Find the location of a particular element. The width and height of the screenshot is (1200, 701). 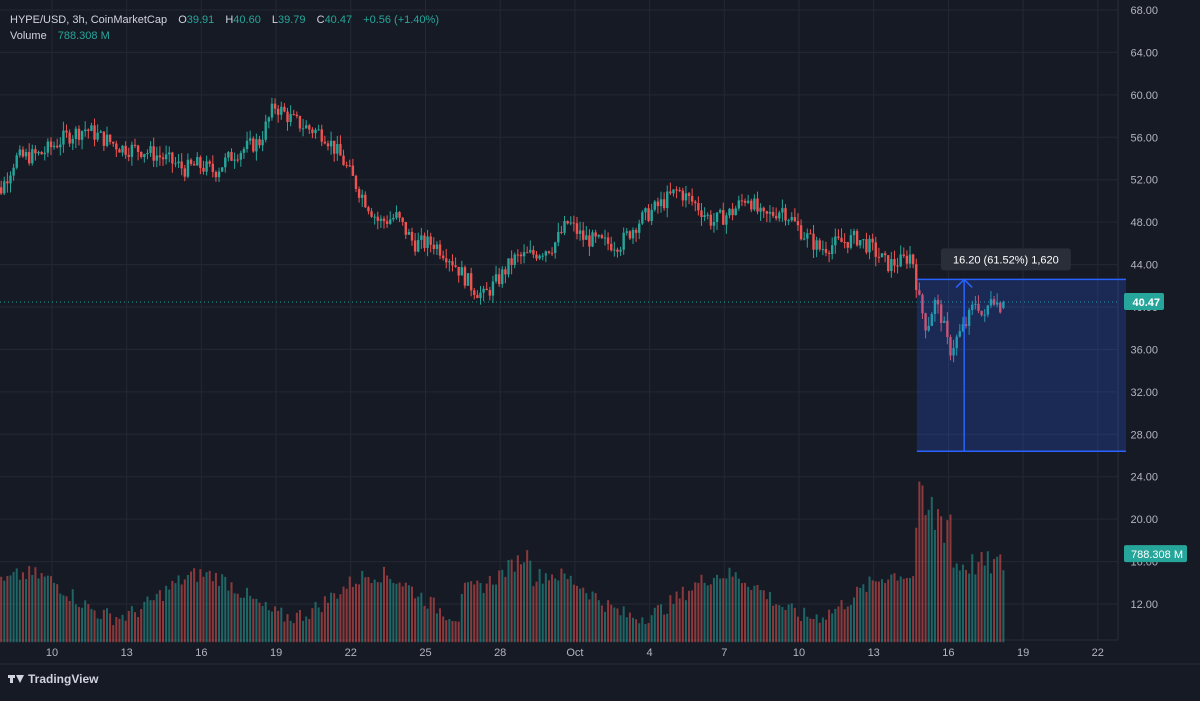

time-tick-label: 10 is located at coordinates (799, 653).